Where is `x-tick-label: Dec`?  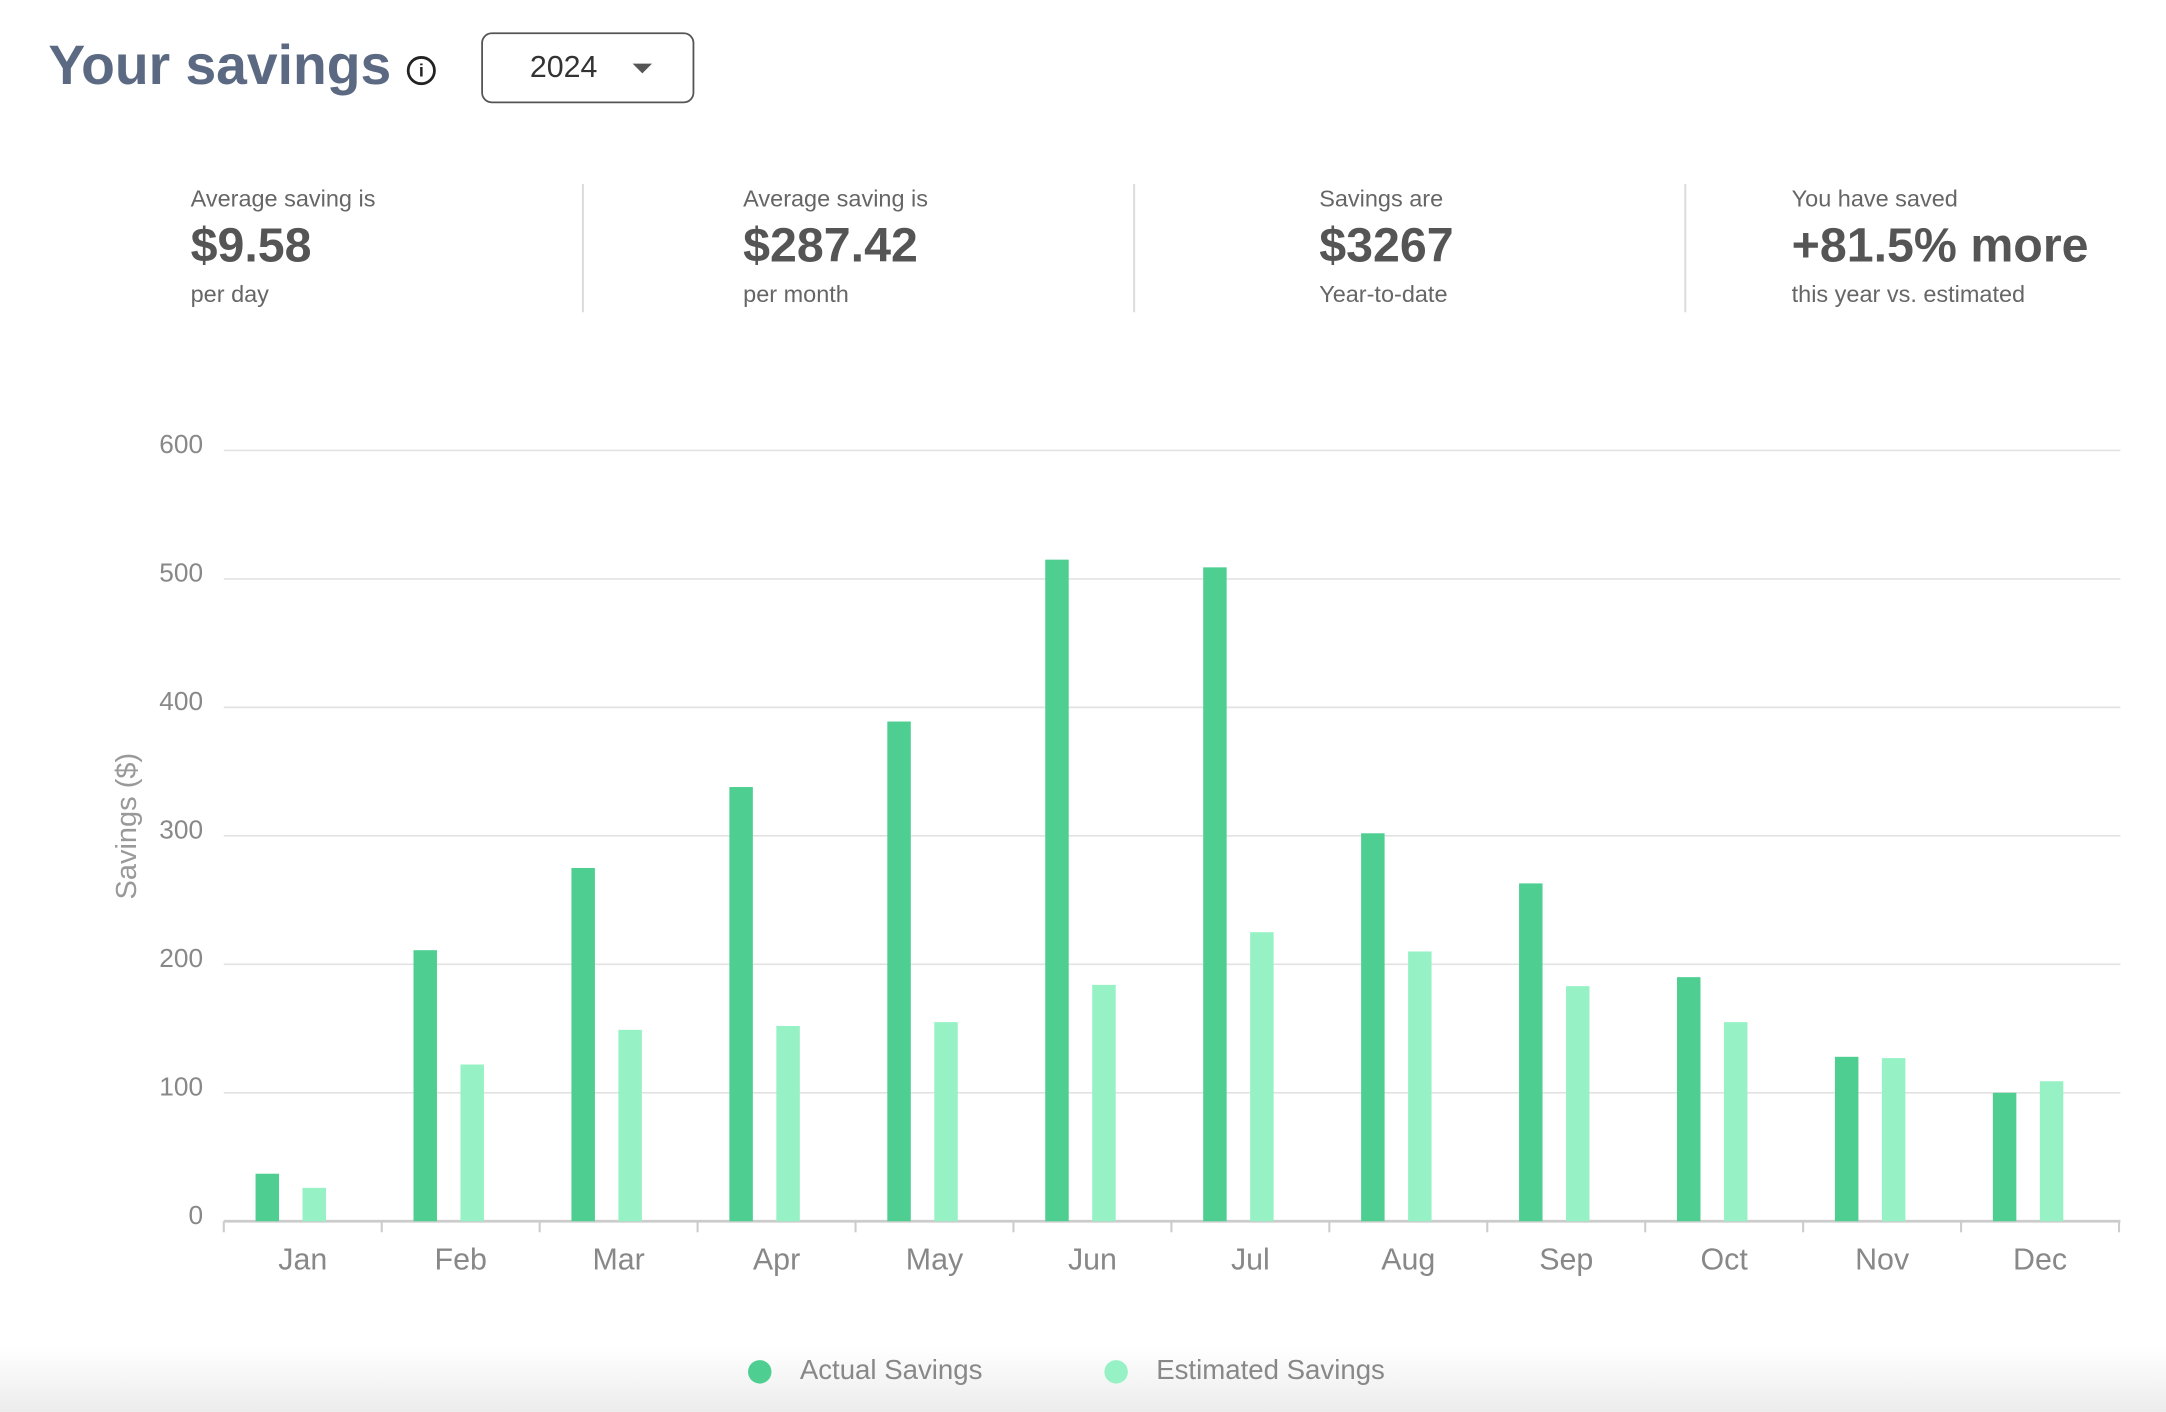
x-tick-label: Dec is located at coordinates (2040, 1259).